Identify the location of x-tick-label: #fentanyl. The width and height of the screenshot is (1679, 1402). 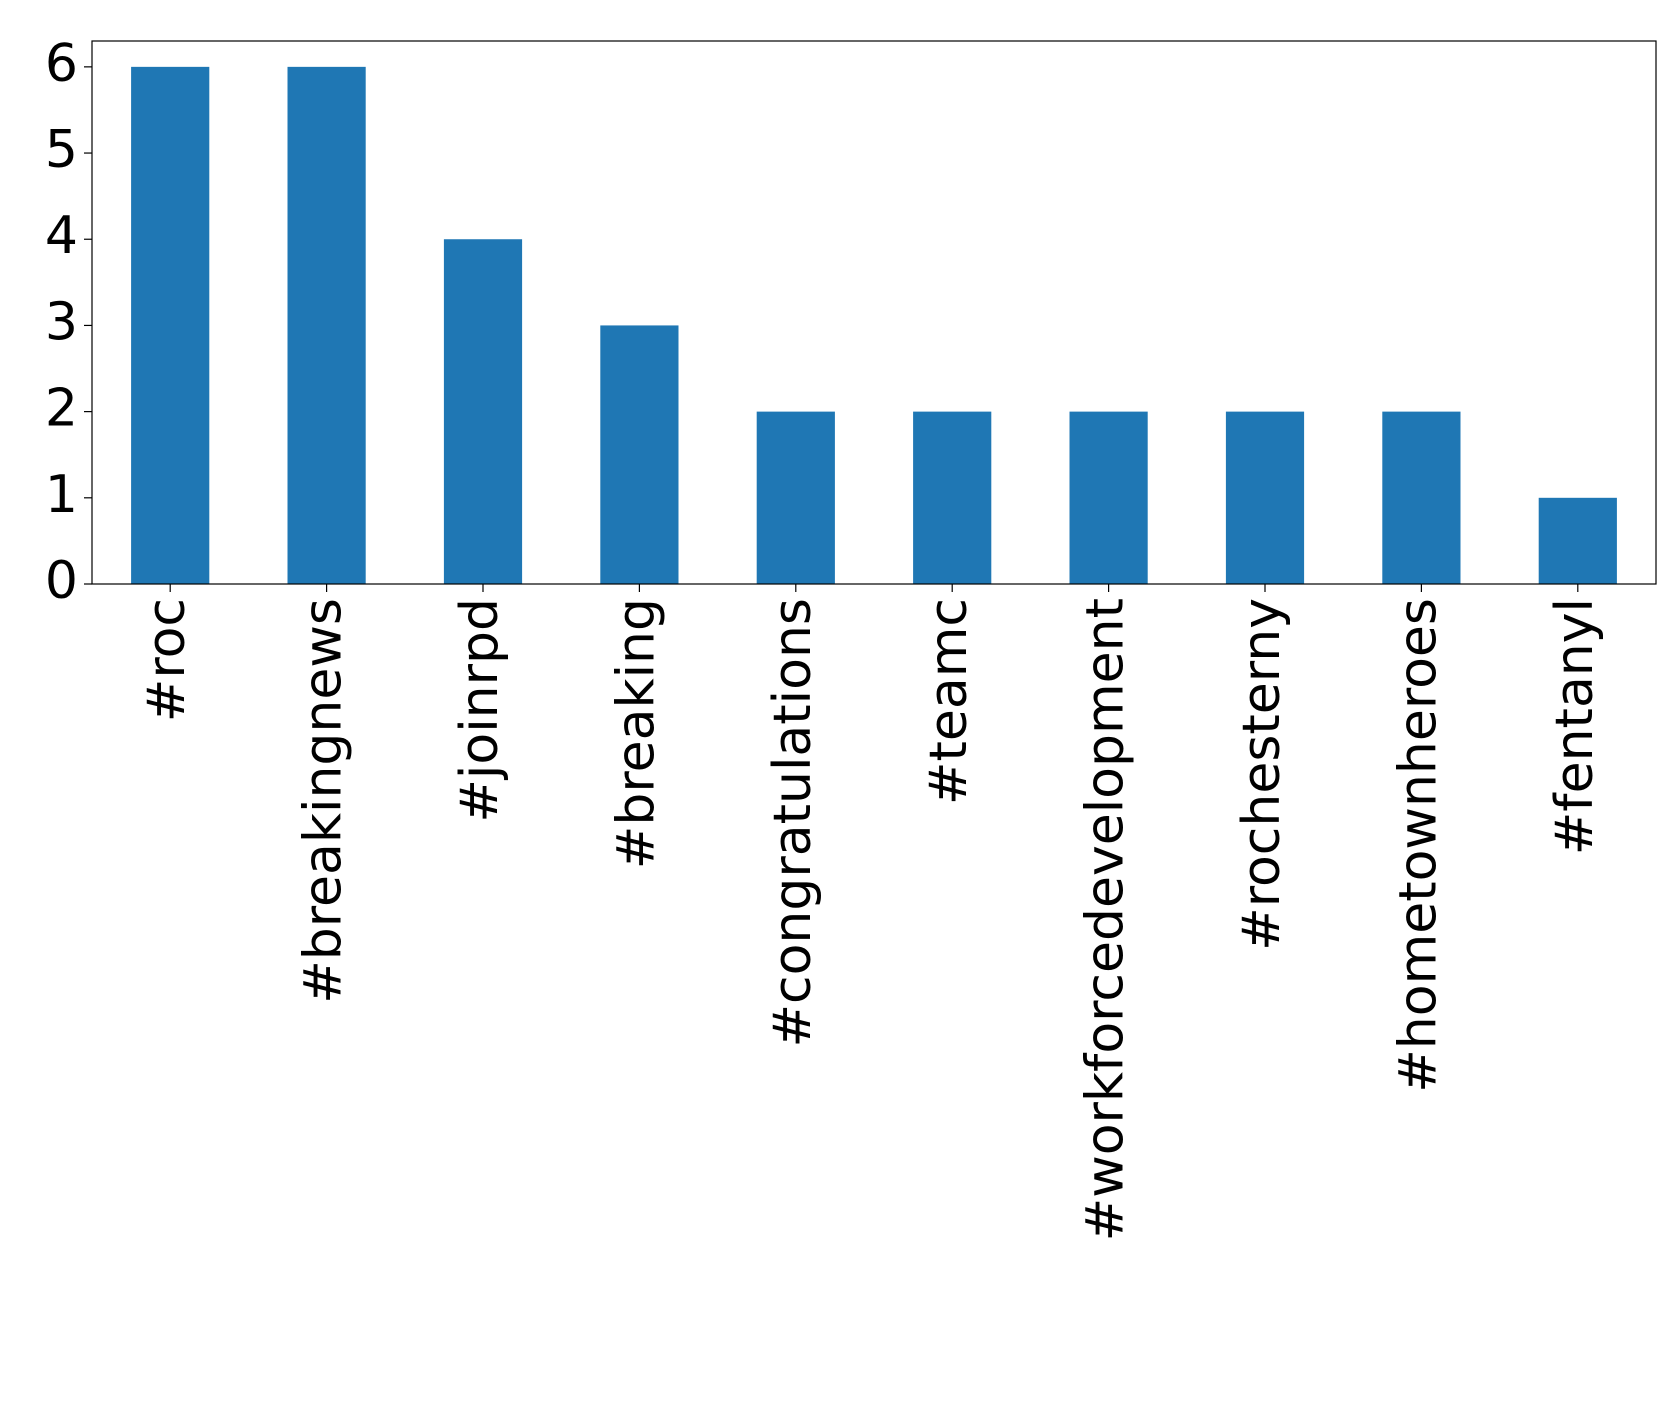
(1575, 726).